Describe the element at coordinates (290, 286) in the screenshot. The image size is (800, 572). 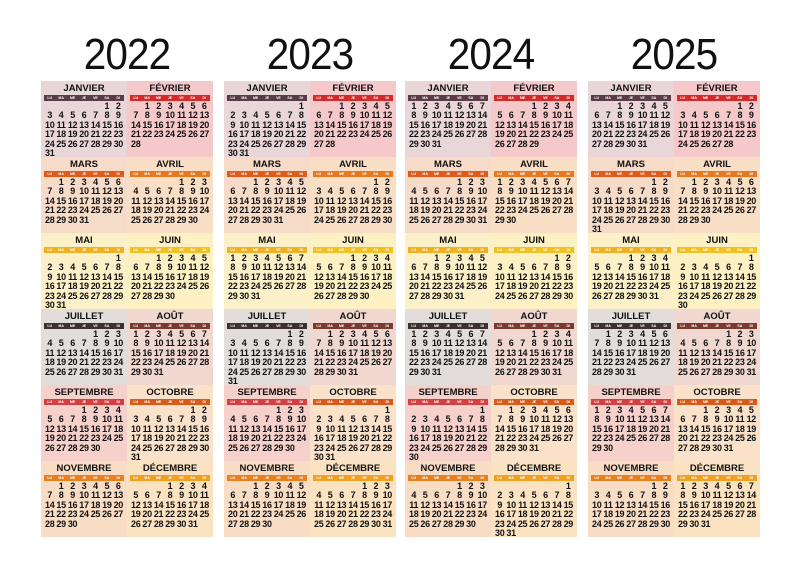
I see `day-number: 27` at that location.